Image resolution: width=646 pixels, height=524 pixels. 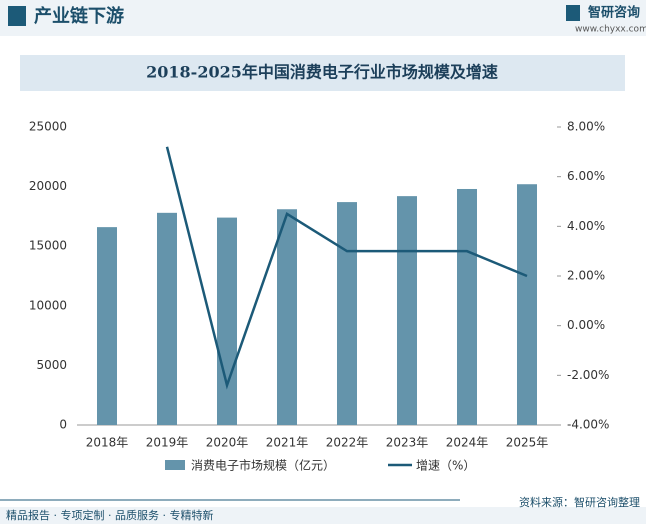 I want to click on x-tick-label: 2018年, so click(x=107, y=443).